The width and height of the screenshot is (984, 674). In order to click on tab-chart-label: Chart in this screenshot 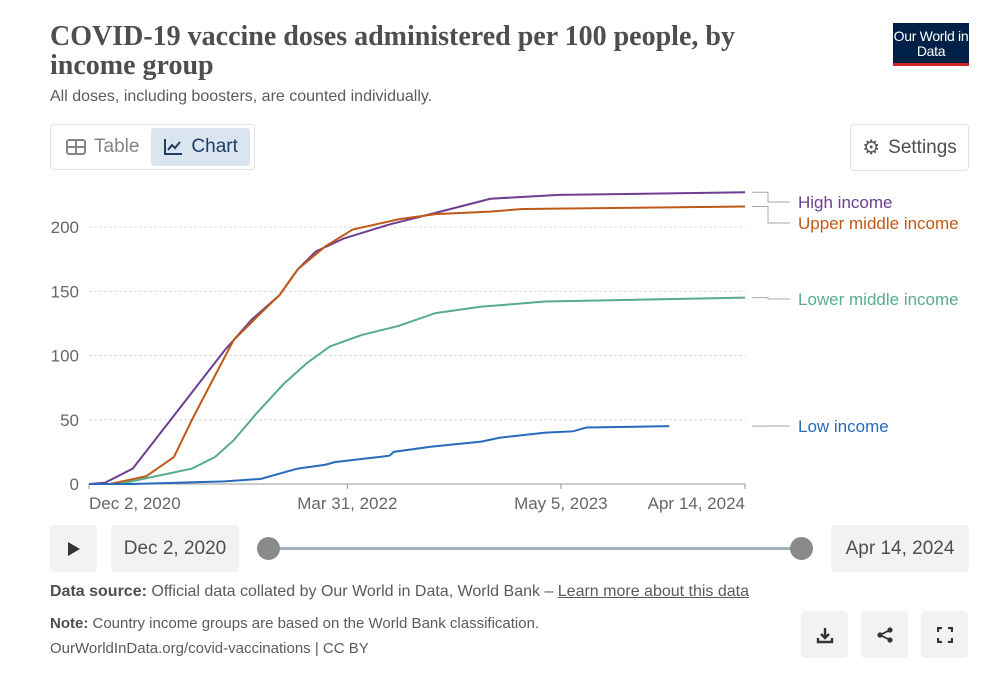, I will do `click(214, 146)`.